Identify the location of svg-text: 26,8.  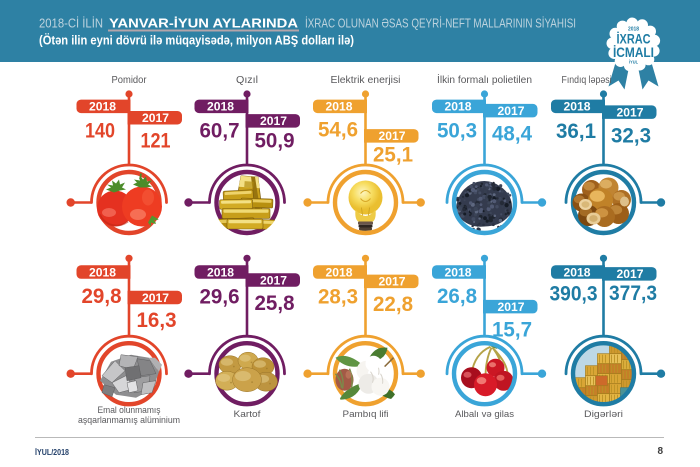
(457, 296).